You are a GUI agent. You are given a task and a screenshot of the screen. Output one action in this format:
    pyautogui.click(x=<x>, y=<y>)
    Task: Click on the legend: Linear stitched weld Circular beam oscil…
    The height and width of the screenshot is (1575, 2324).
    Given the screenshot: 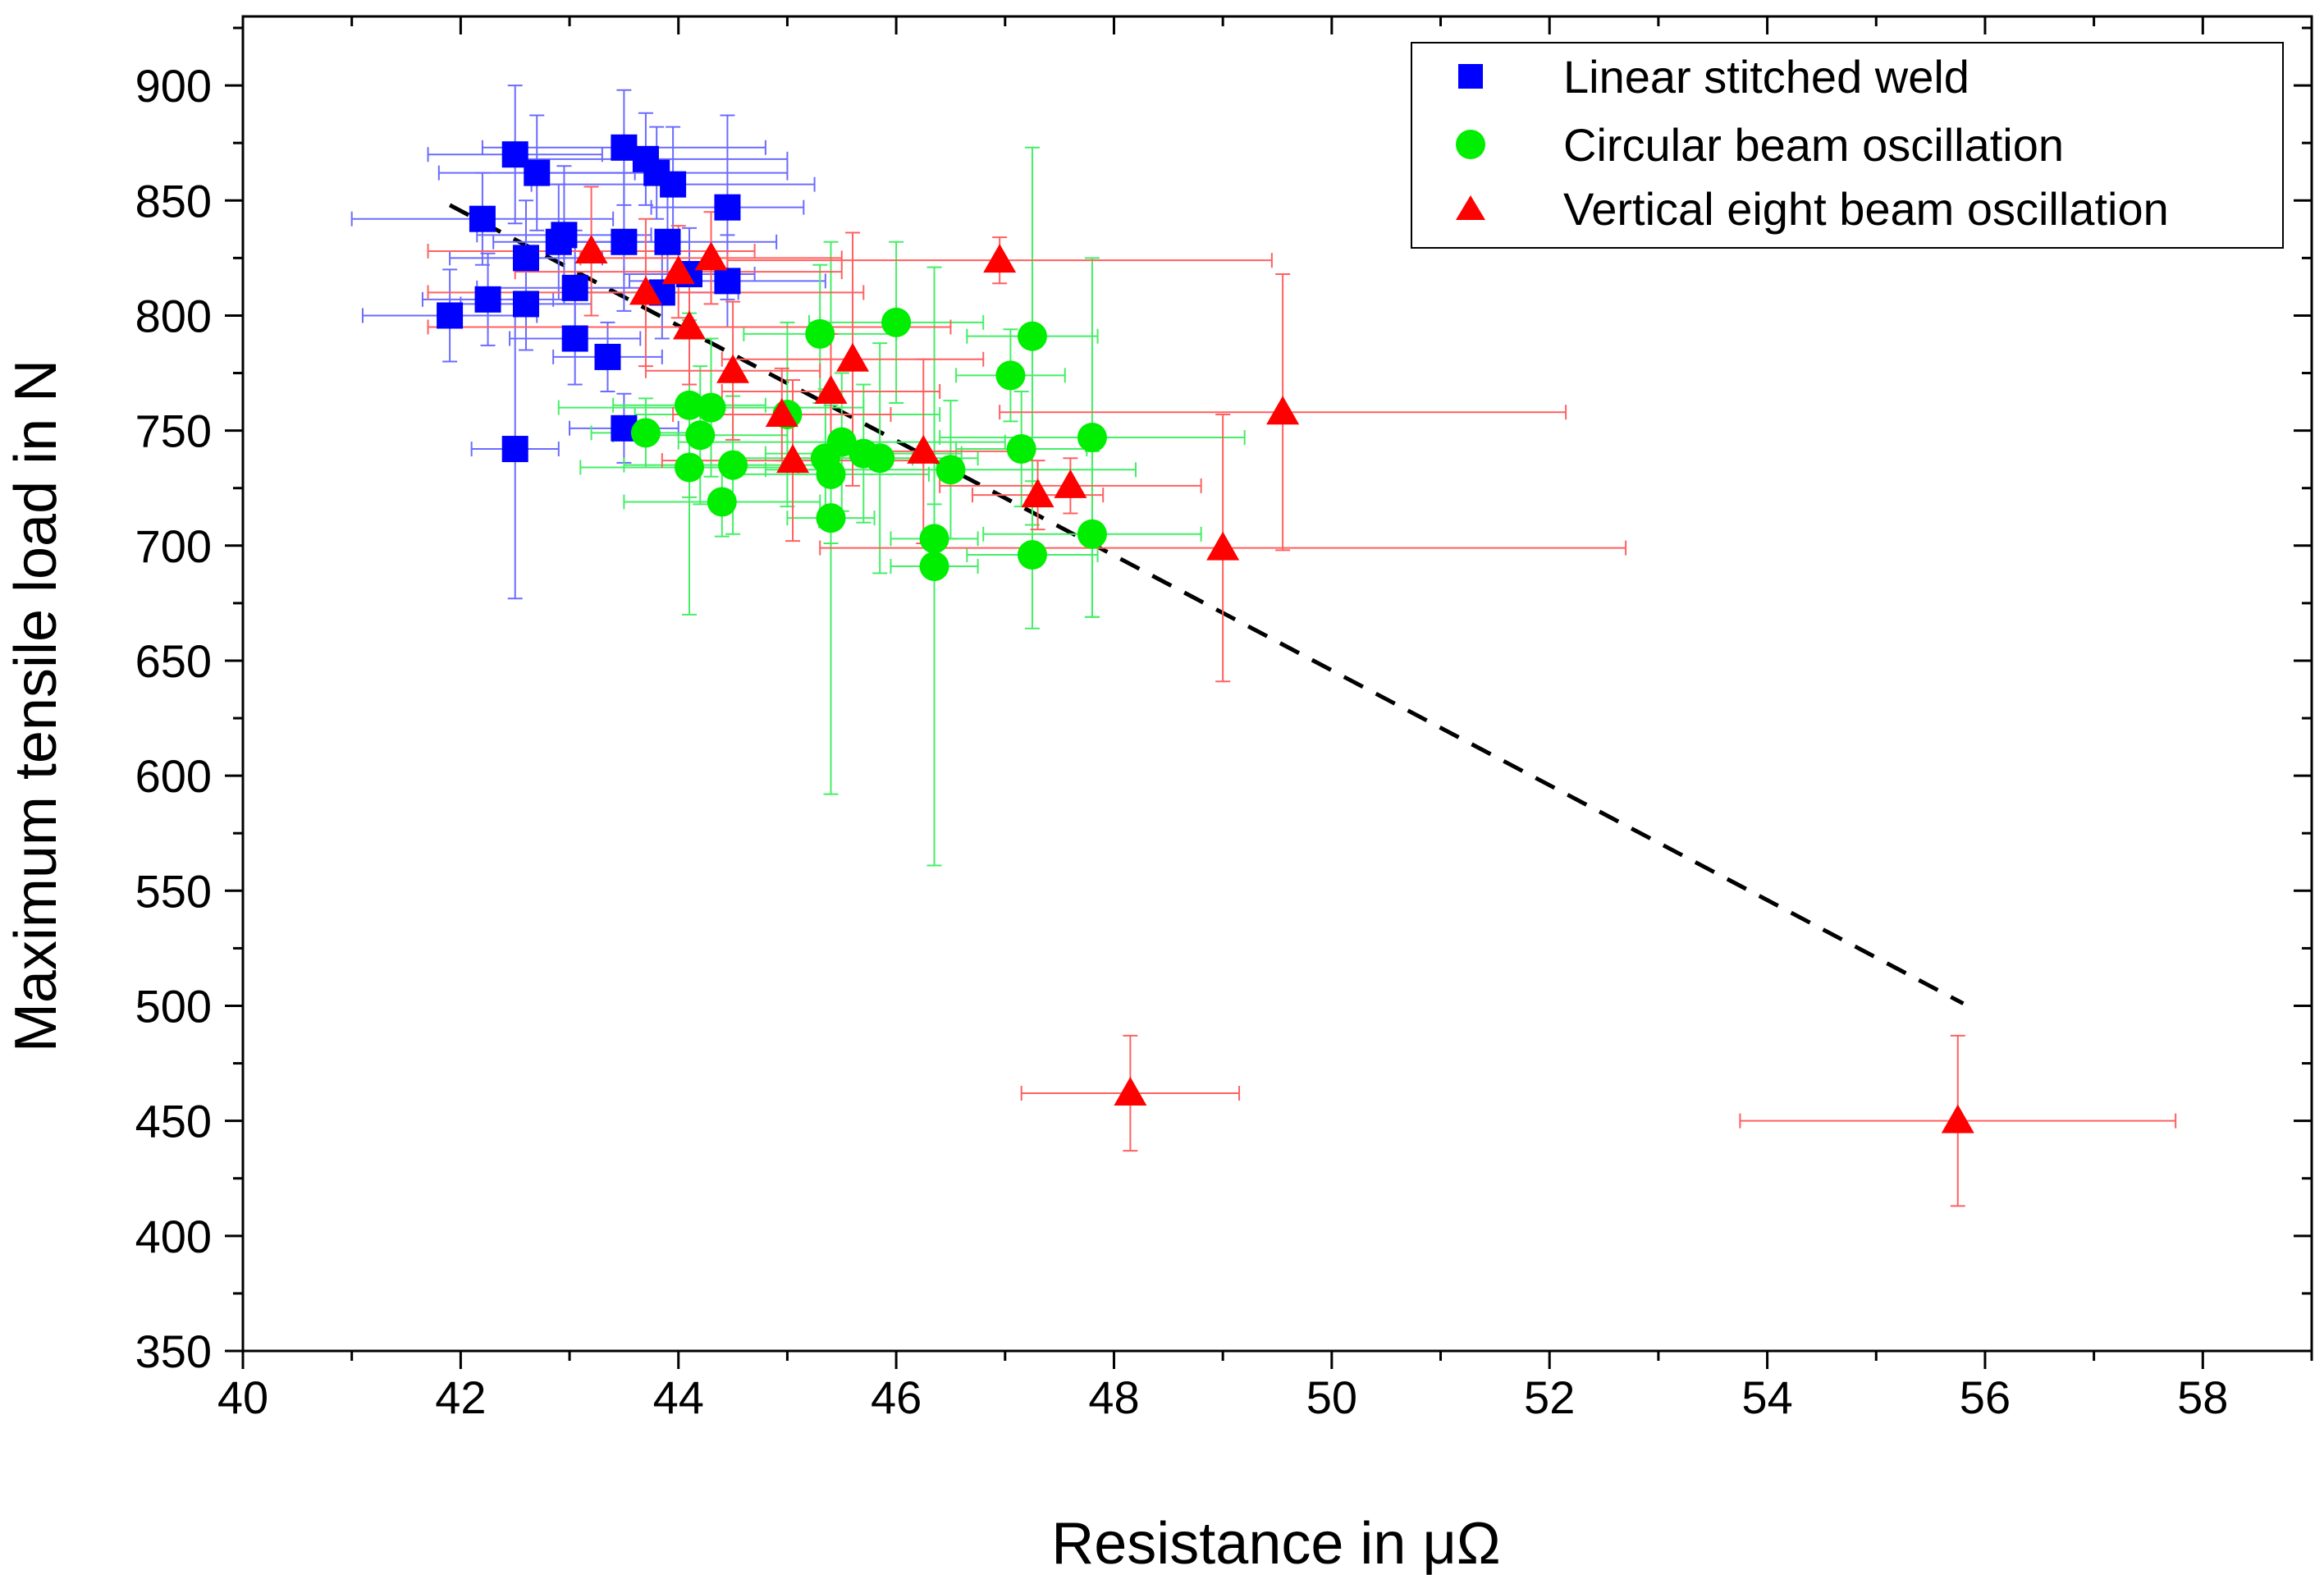 What is the action you would take?
    pyautogui.click(x=1847, y=145)
    